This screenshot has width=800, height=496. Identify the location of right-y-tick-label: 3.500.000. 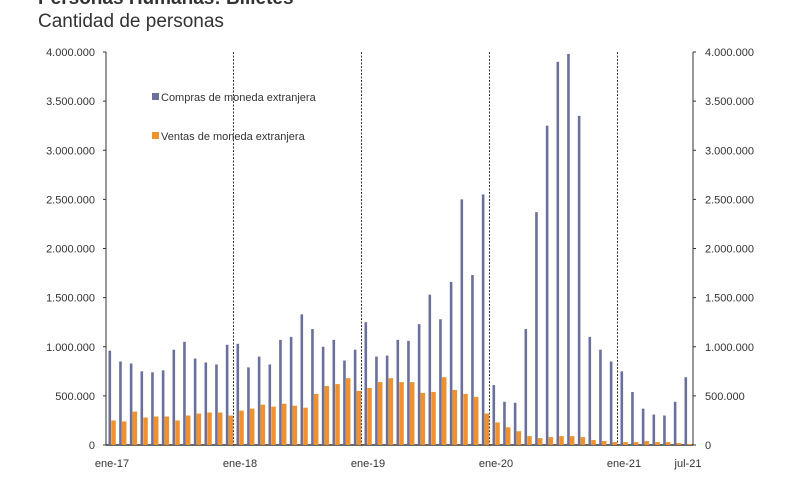
(729, 102).